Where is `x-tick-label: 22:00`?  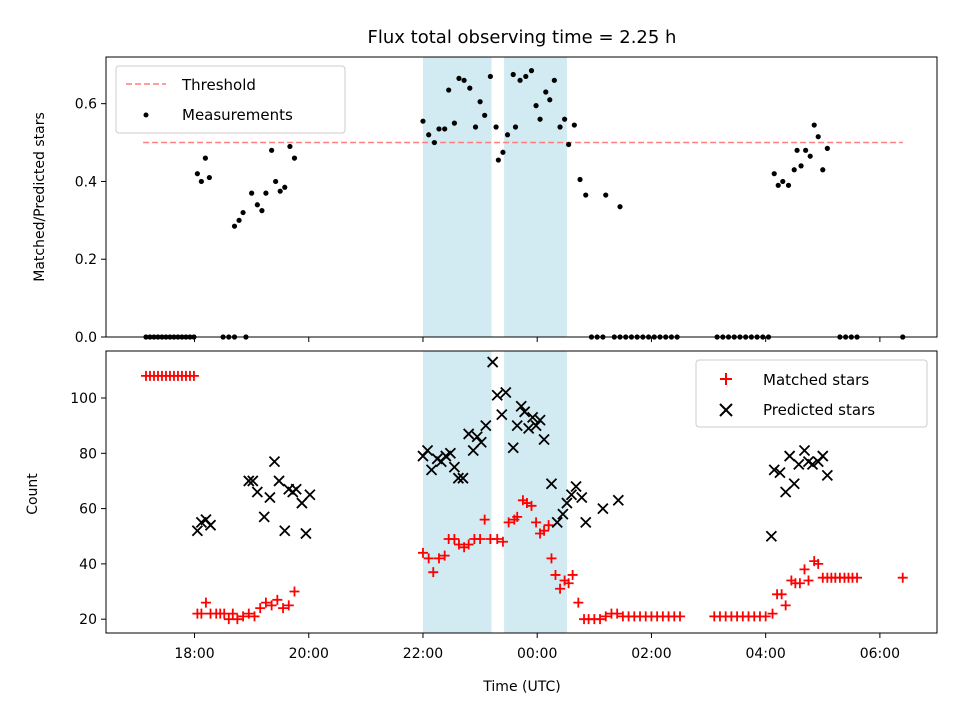
x-tick-label: 22:00 is located at coordinates (423, 654).